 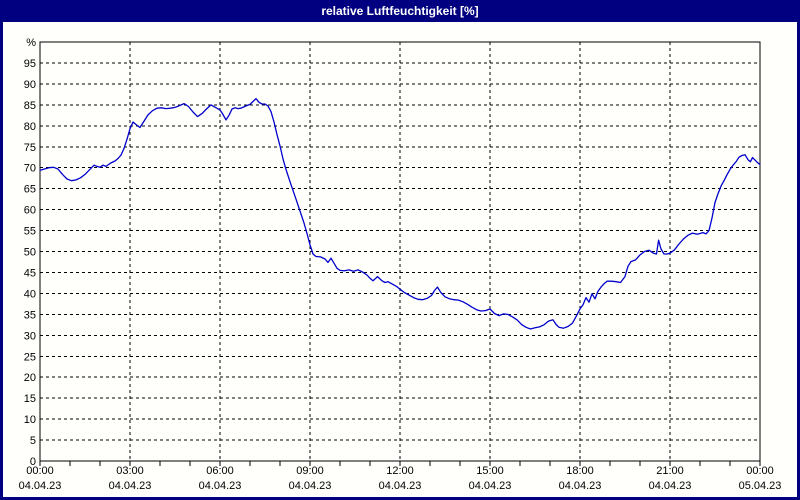 What do you see at coordinates (490, 471) in the screenshot?
I see `x-time-label: 15:00` at bounding box center [490, 471].